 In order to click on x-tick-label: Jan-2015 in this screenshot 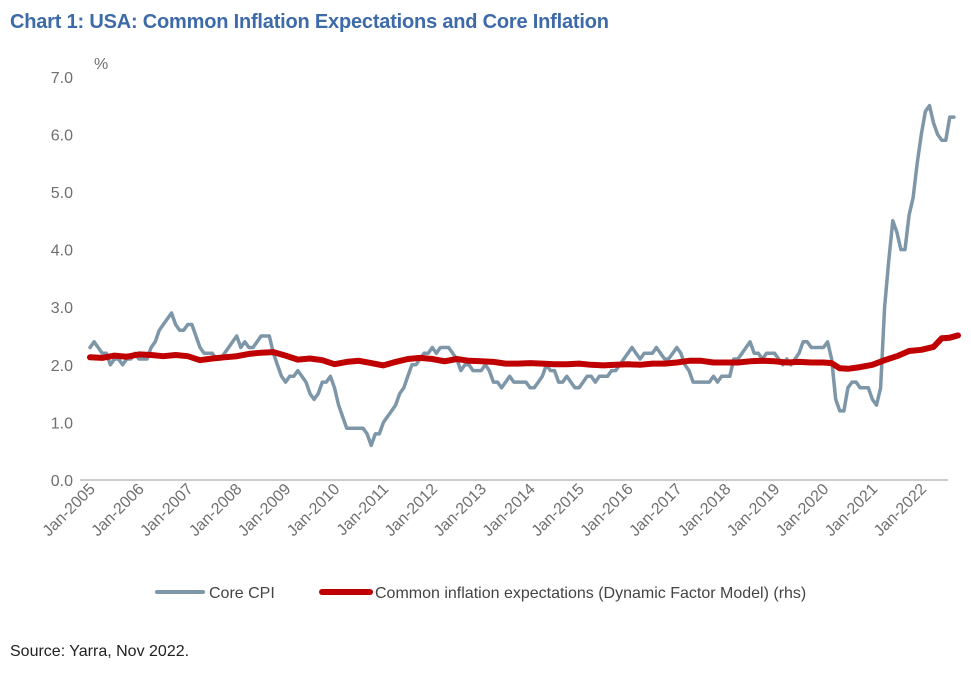, I will do `click(558, 510)`.